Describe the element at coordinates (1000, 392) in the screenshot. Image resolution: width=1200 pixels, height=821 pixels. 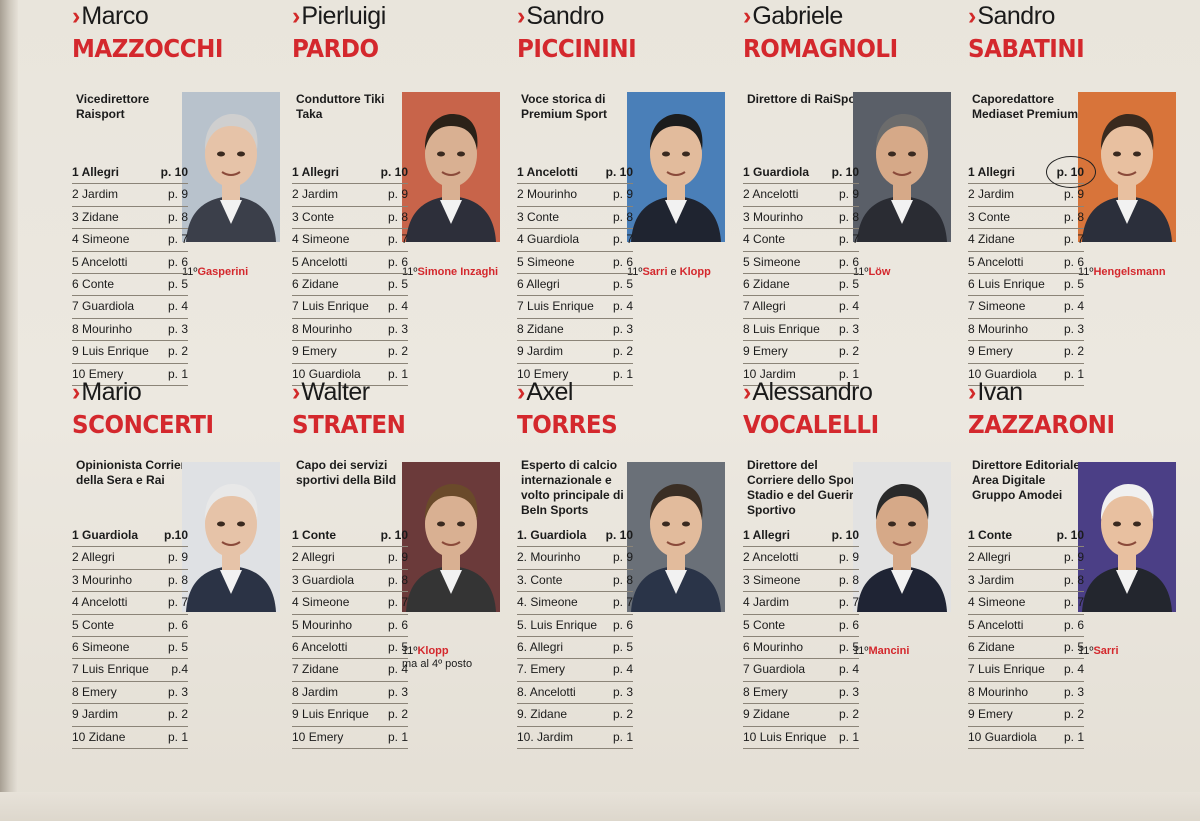
I see `juror-first-name: Ivan` at that location.